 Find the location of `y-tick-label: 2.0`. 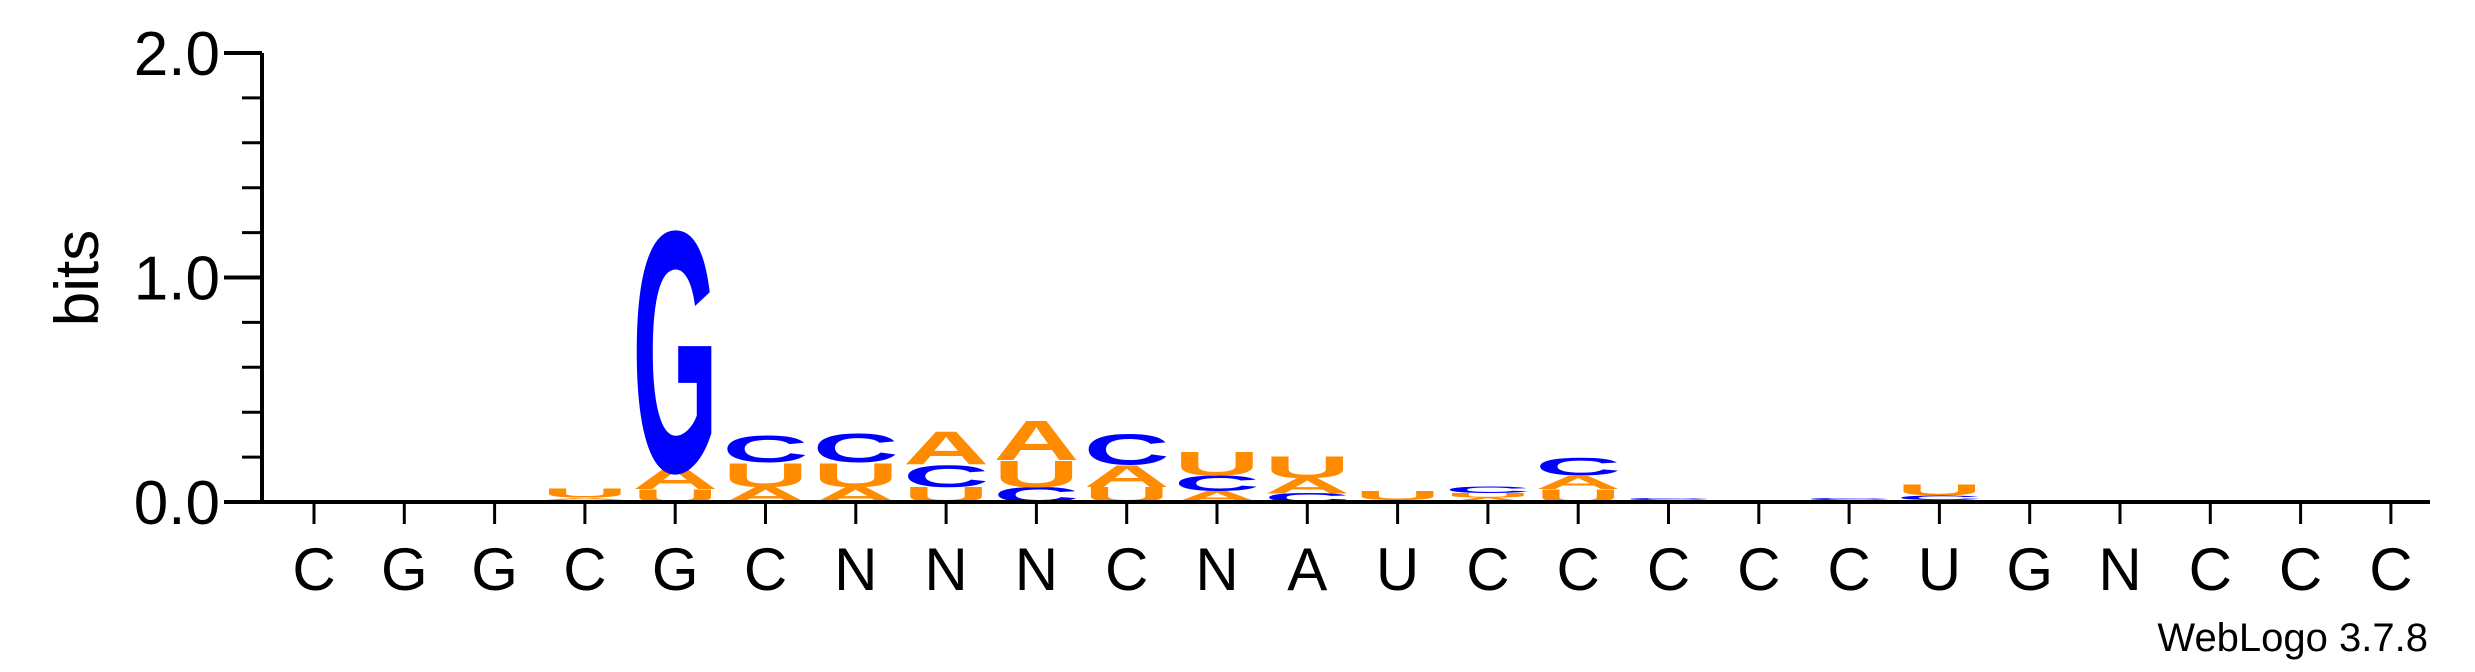

y-tick-label: 2.0 is located at coordinates (177, 54).